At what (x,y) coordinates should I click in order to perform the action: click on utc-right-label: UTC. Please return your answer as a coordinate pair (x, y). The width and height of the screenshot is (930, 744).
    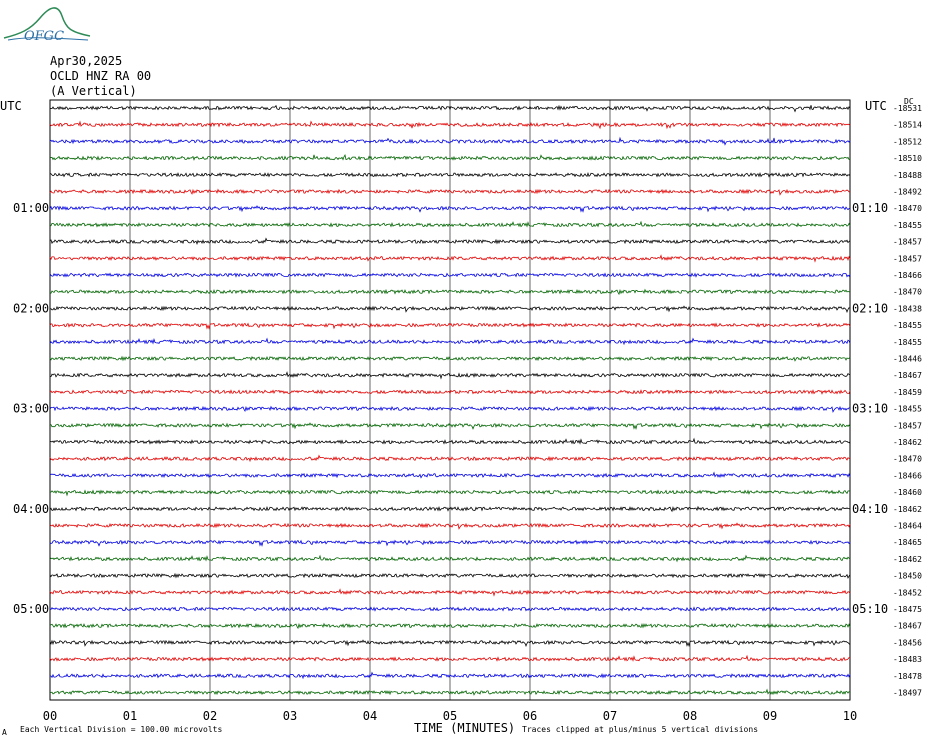
    Looking at the image, I should click on (876, 106).